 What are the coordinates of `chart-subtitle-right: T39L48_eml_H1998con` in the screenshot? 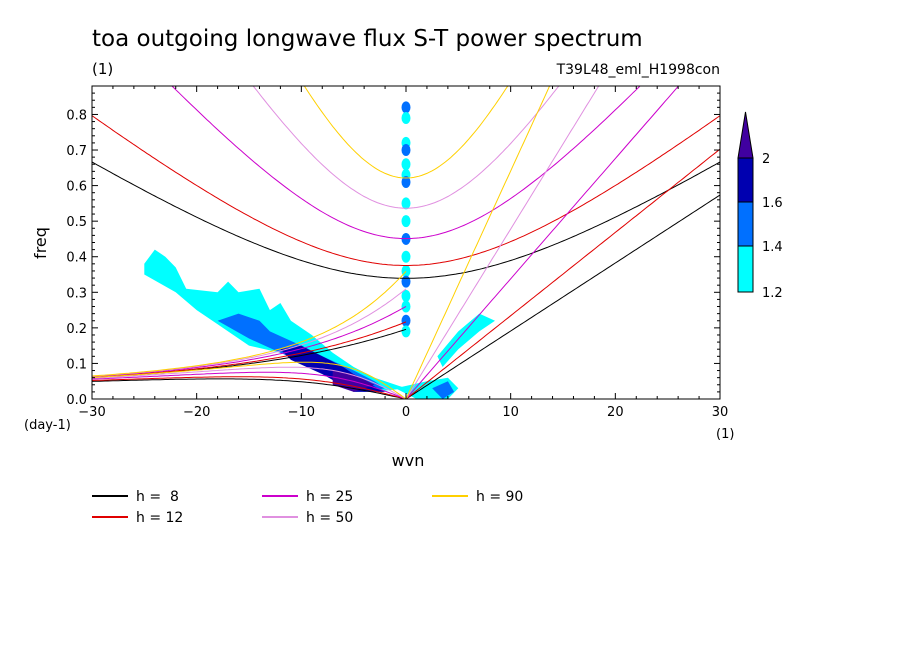 It's located at (638, 70).